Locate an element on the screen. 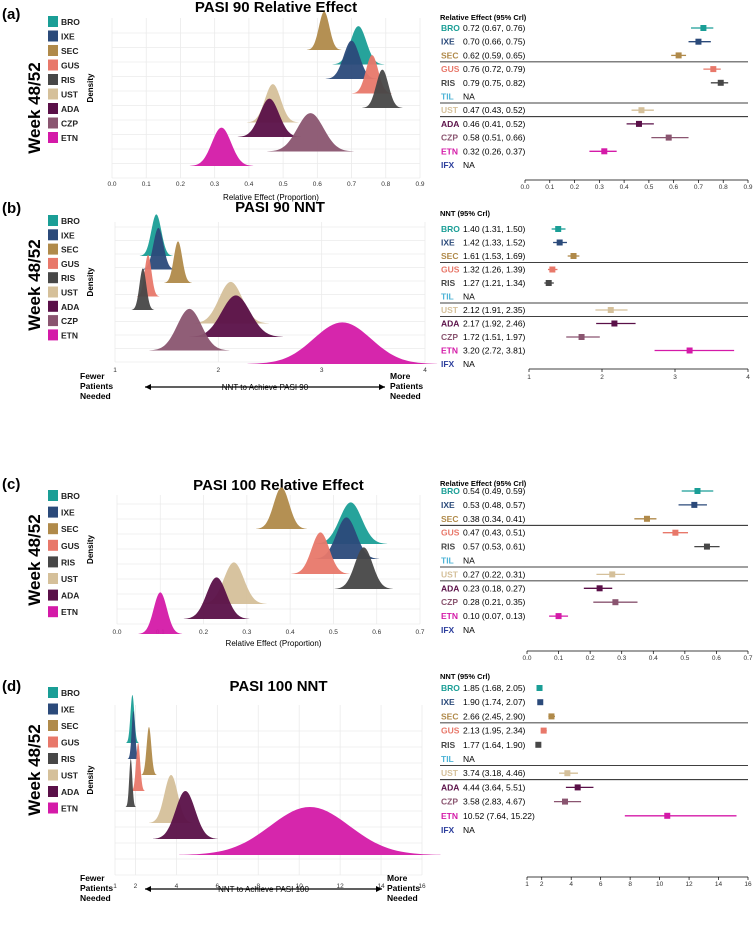 The width and height of the screenshot is (755, 928). forest-tick-label: 0.7 is located at coordinates (698, 187).